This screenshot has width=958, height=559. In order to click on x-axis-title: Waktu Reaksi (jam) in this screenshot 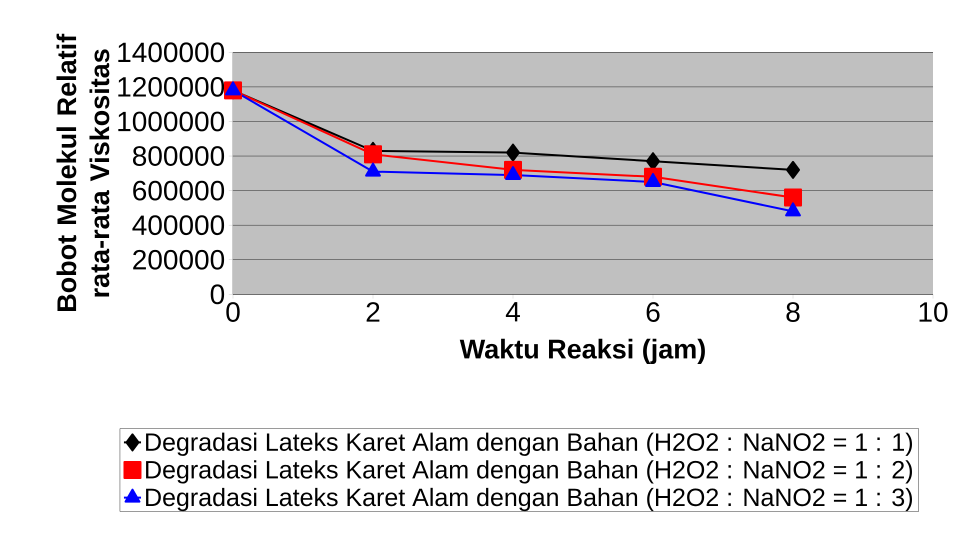, I will do `click(582, 351)`.